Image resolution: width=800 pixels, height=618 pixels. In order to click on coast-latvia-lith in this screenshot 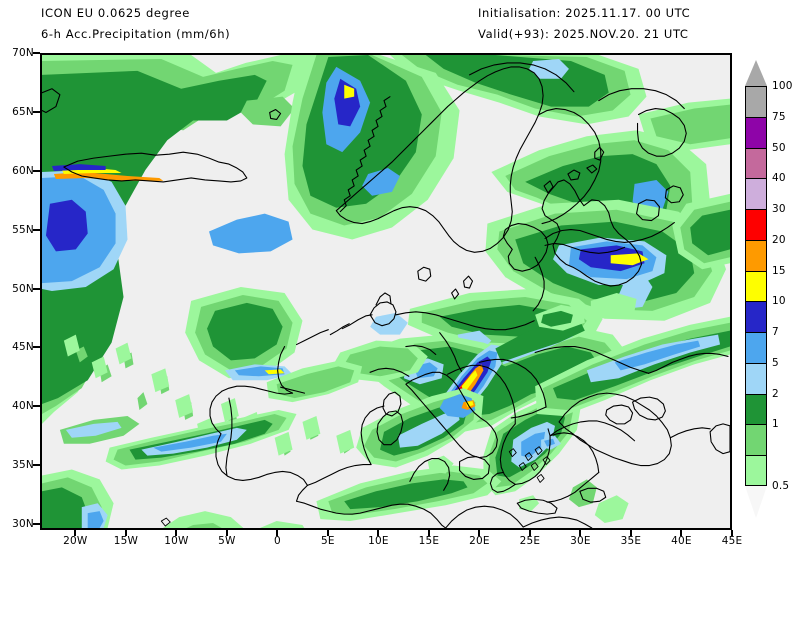, I will do `click(538, 284)`.